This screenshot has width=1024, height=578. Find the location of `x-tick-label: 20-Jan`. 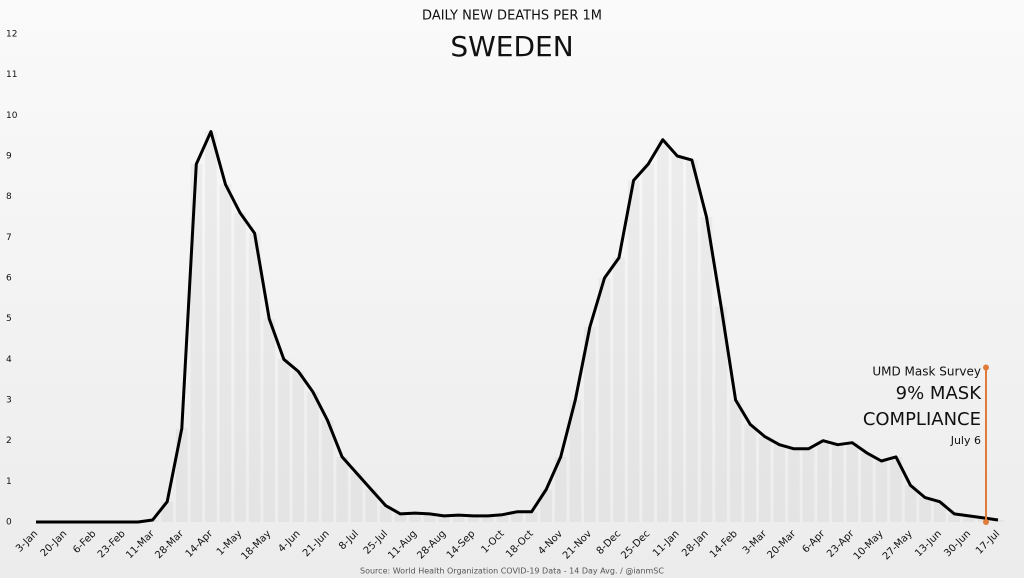

x-tick-label: 20-Jan is located at coordinates (54, 543).